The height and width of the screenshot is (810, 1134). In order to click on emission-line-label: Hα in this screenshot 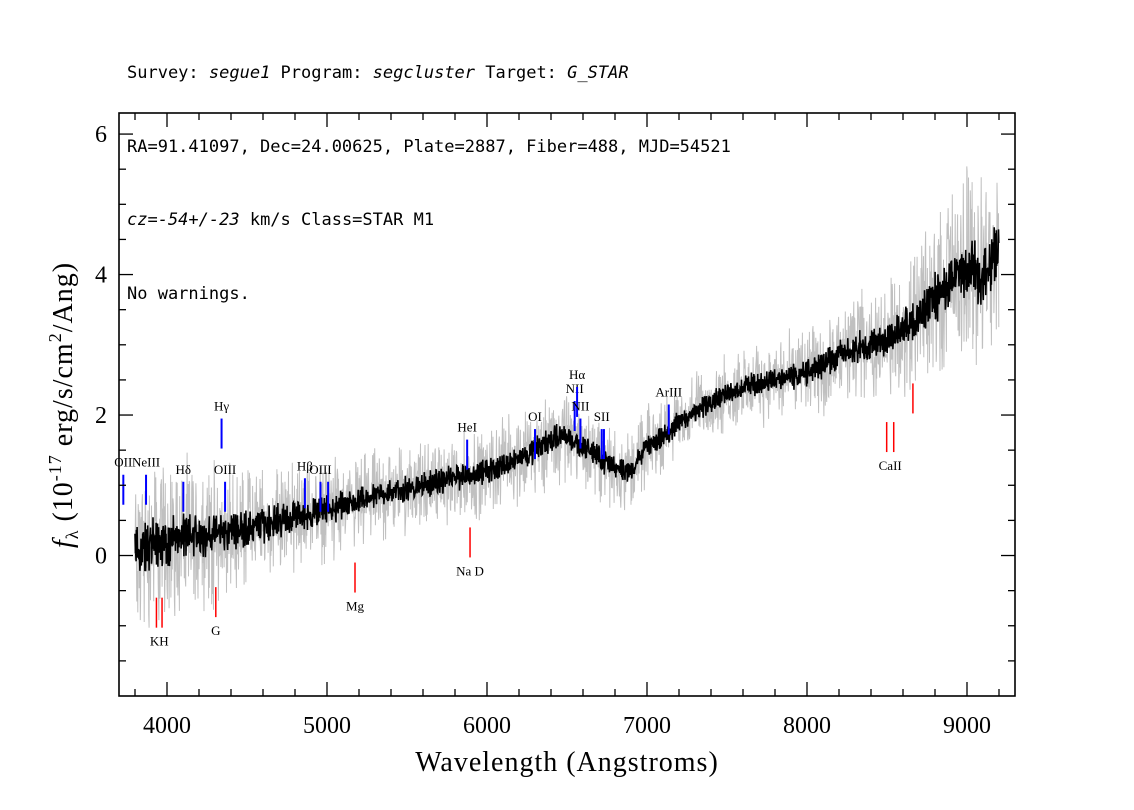, I will do `click(577, 374)`.